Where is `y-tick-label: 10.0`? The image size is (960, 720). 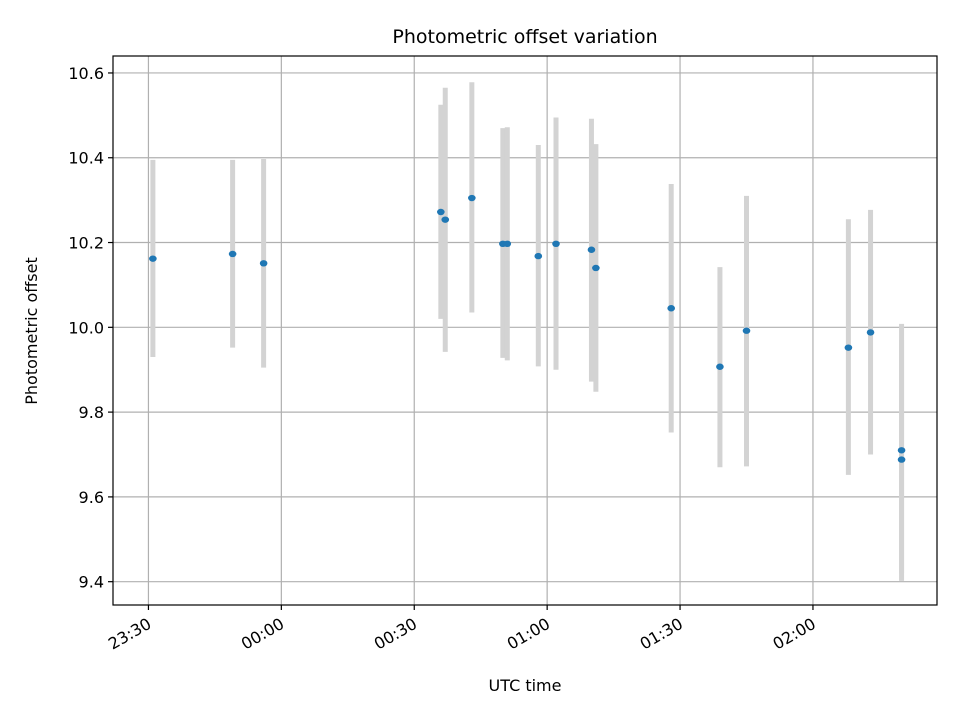 y-tick-label: 10.0 is located at coordinates (86, 327).